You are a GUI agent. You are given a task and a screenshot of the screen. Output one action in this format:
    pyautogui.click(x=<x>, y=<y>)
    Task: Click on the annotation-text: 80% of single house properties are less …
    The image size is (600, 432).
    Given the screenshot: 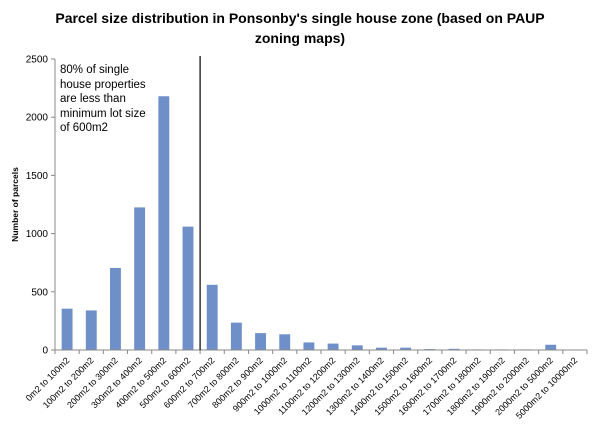 What is the action you would take?
    pyautogui.click(x=103, y=99)
    